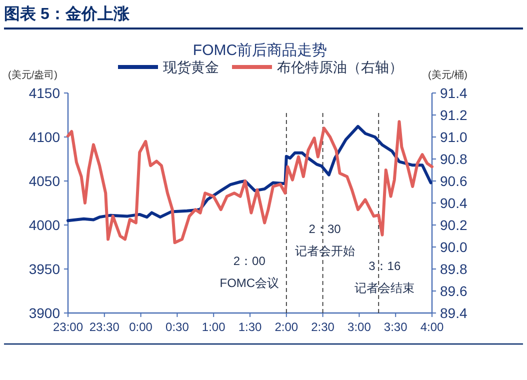  What do you see at coordinates (323, 327) in the screenshot?
I see `x-tick-label: 2:30` at bounding box center [323, 327].